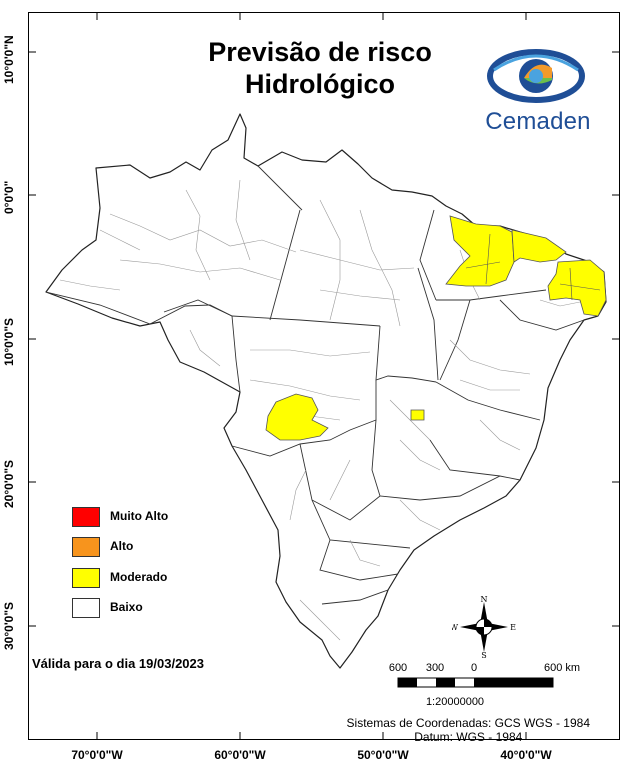  I want to click on lon-label-50w: 50°0'0"W, so click(383, 755).